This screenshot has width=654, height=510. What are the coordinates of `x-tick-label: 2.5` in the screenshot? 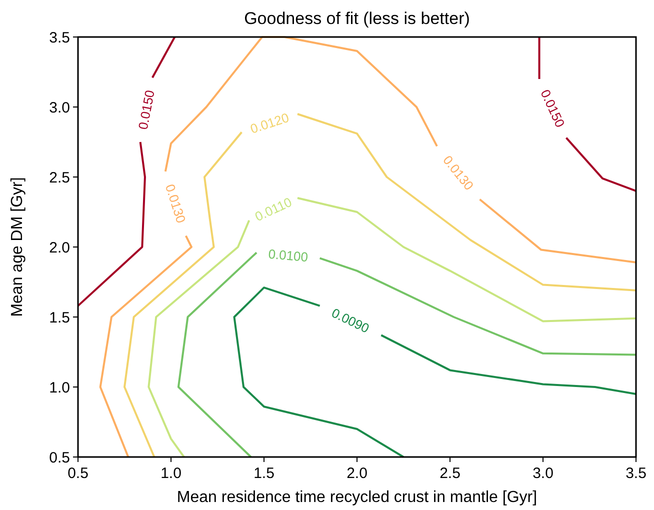 It's located at (450, 473).